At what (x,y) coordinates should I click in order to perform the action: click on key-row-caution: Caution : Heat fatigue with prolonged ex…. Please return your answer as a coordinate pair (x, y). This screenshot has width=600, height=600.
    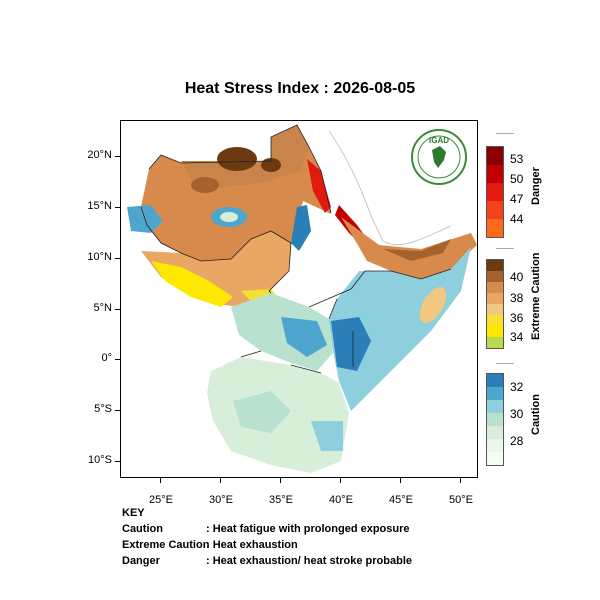
    Looking at the image, I should click on (266, 529).